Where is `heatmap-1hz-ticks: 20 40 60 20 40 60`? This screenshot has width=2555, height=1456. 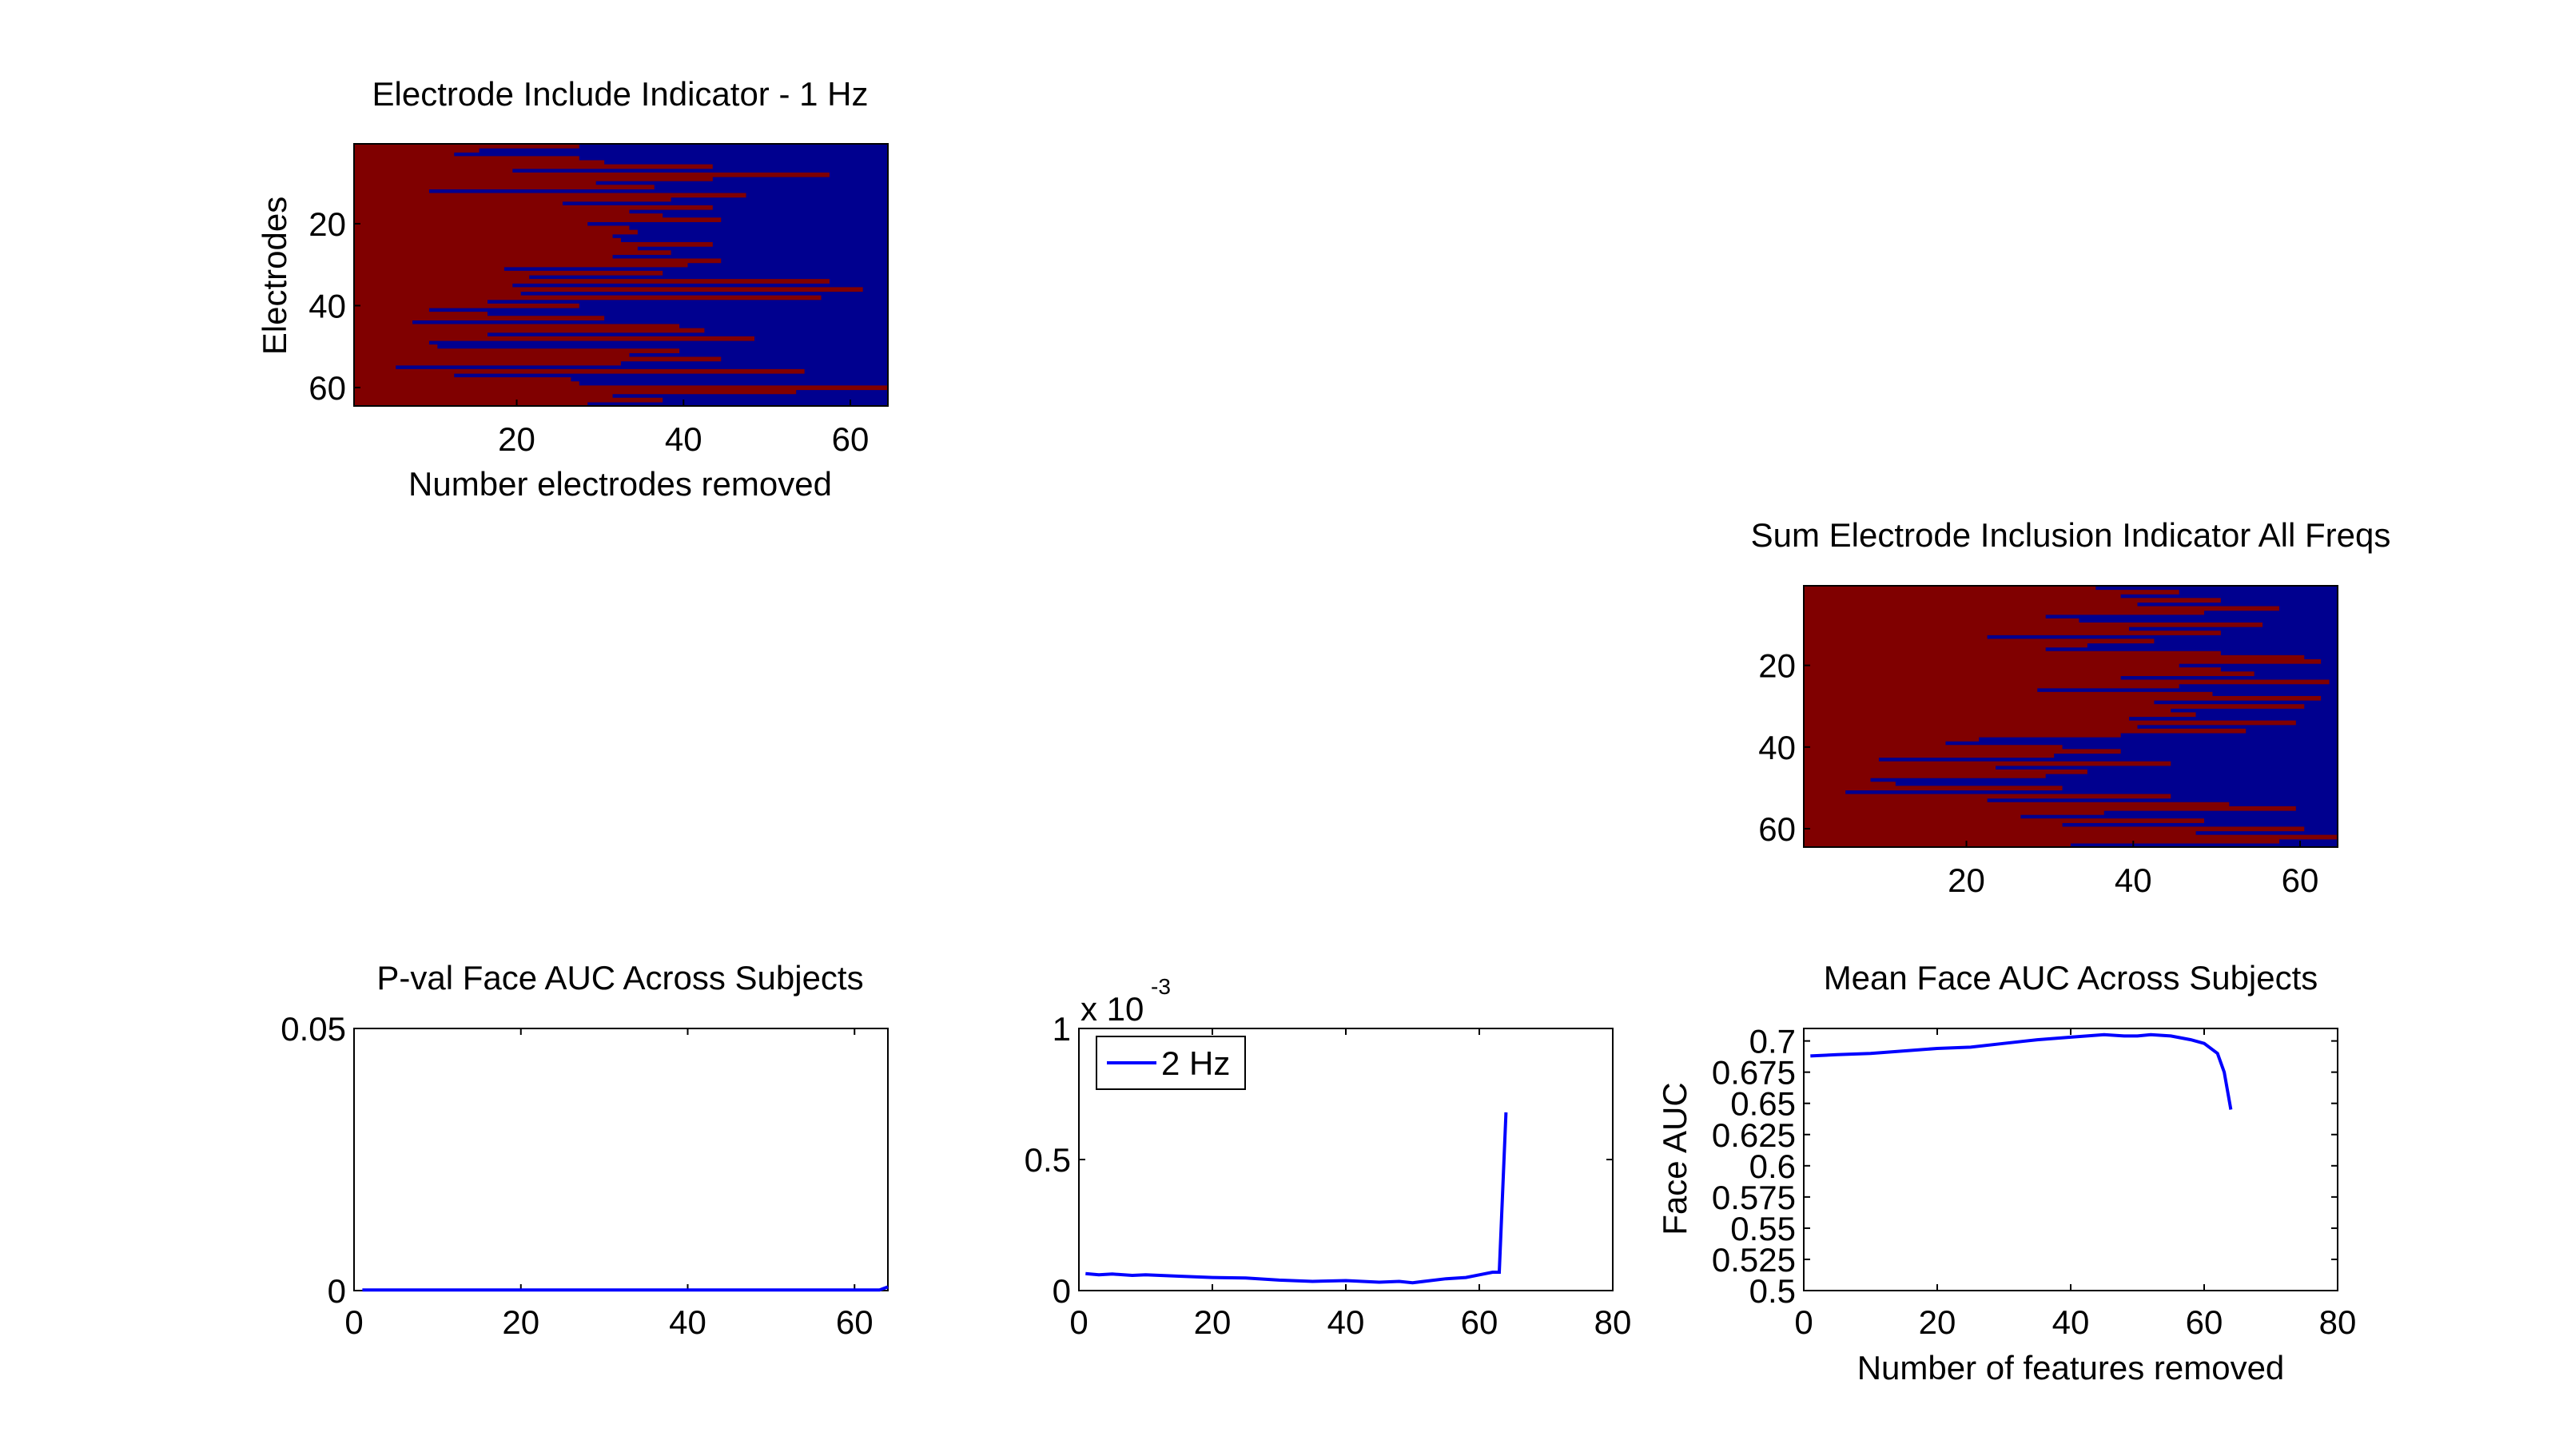
heatmap-1hz-ticks: 20 40 60 20 40 60 is located at coordinates (588, 331).